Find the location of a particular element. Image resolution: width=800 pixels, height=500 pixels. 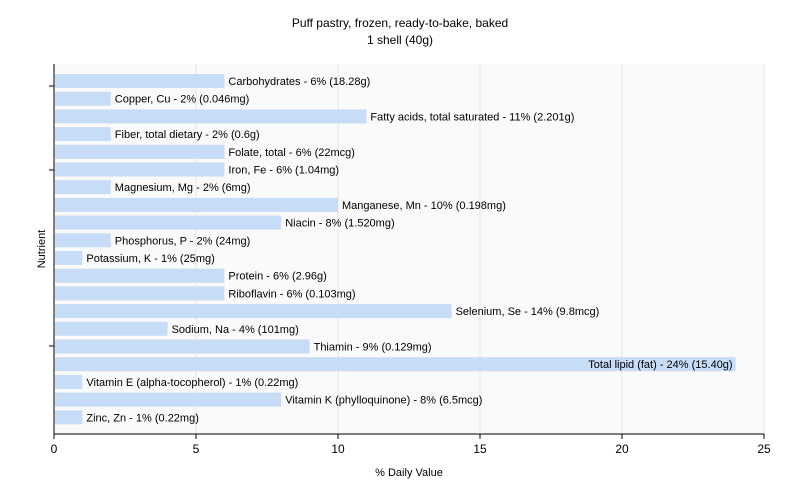

bar-label: Magnesium, Mg - 2% (6mg) is located at coordinates (183, 188).